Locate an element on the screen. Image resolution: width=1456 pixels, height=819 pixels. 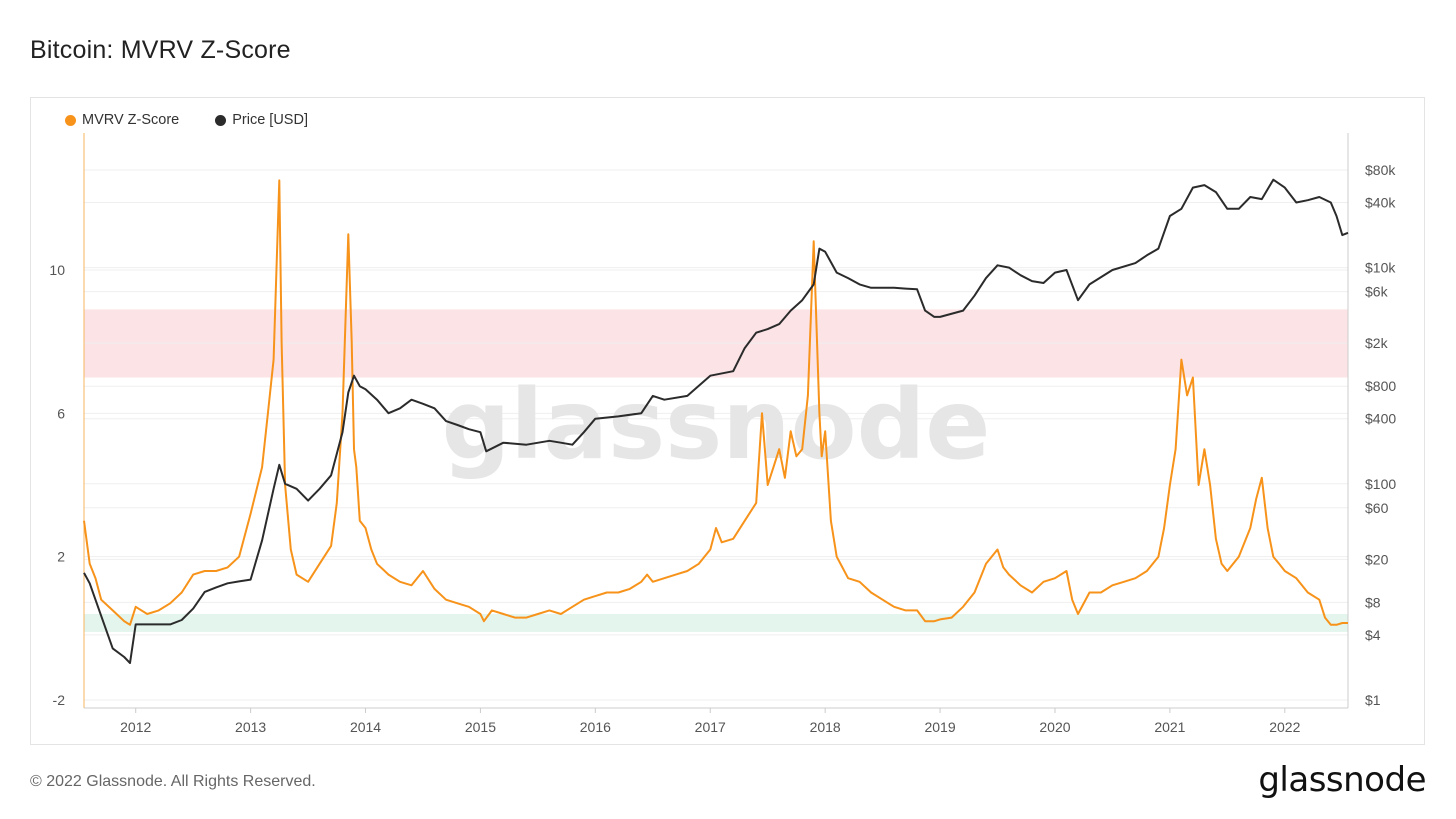
chart-title: Bitcoin: MVRV Z-Score is located at coordinates (160, 50).